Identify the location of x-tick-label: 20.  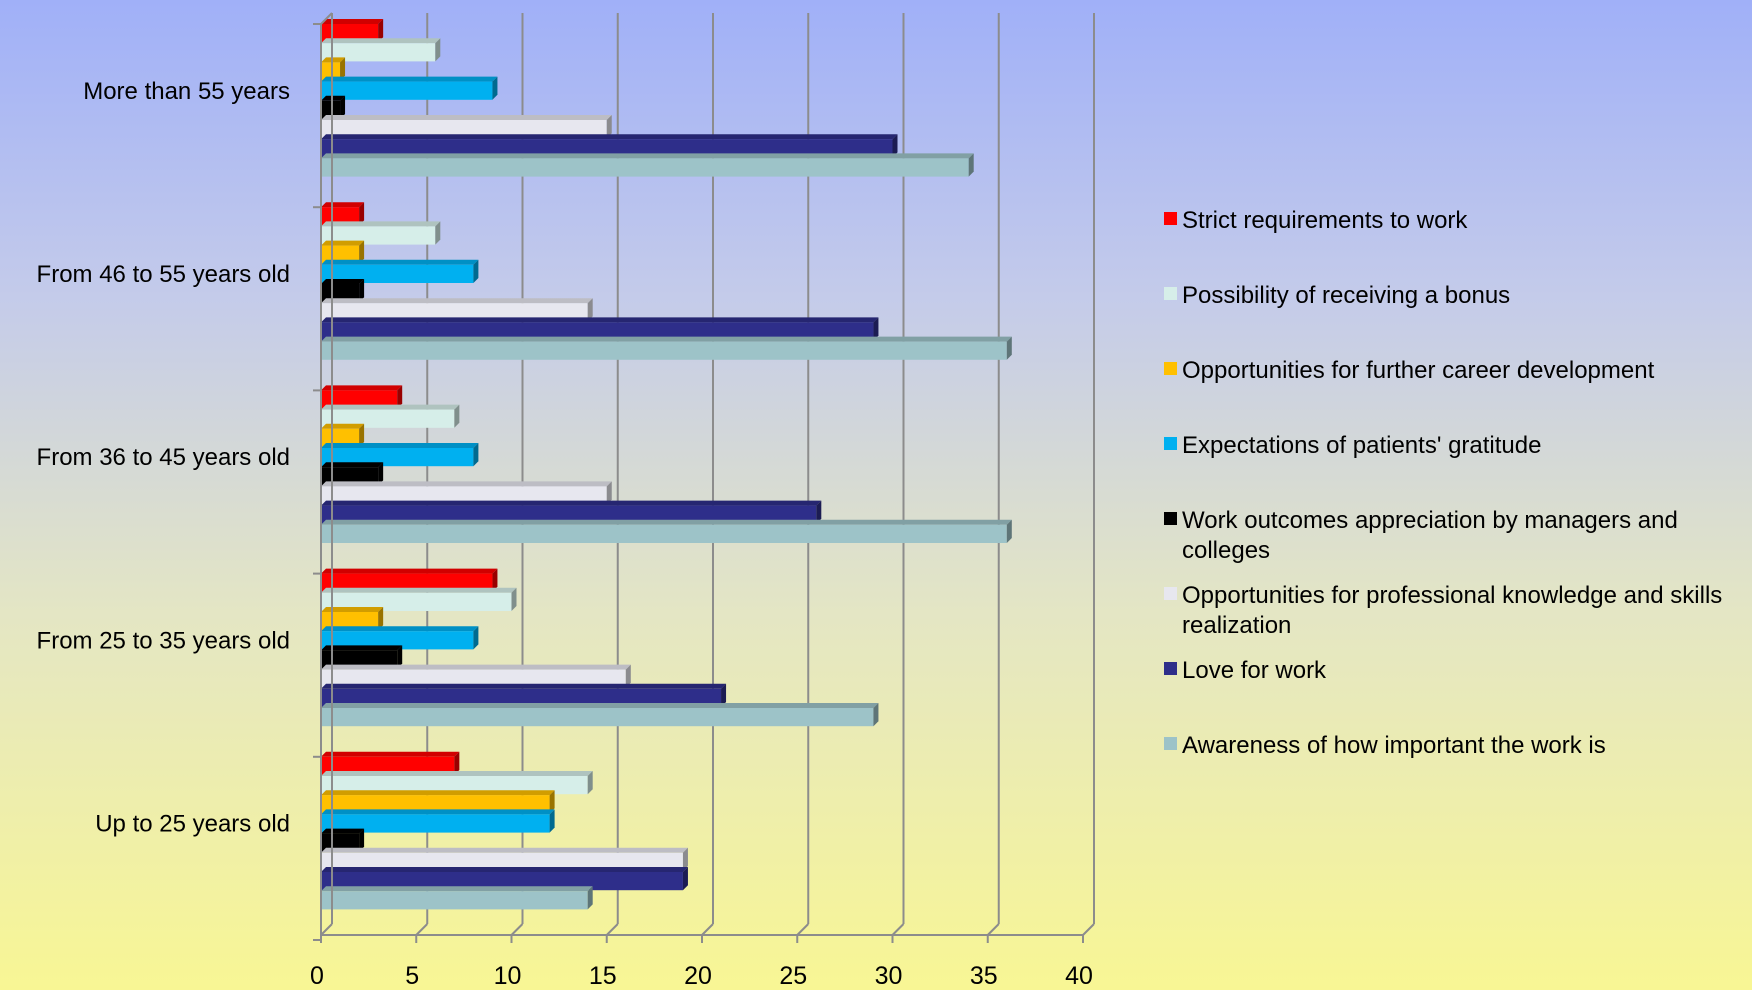
(698, 976).